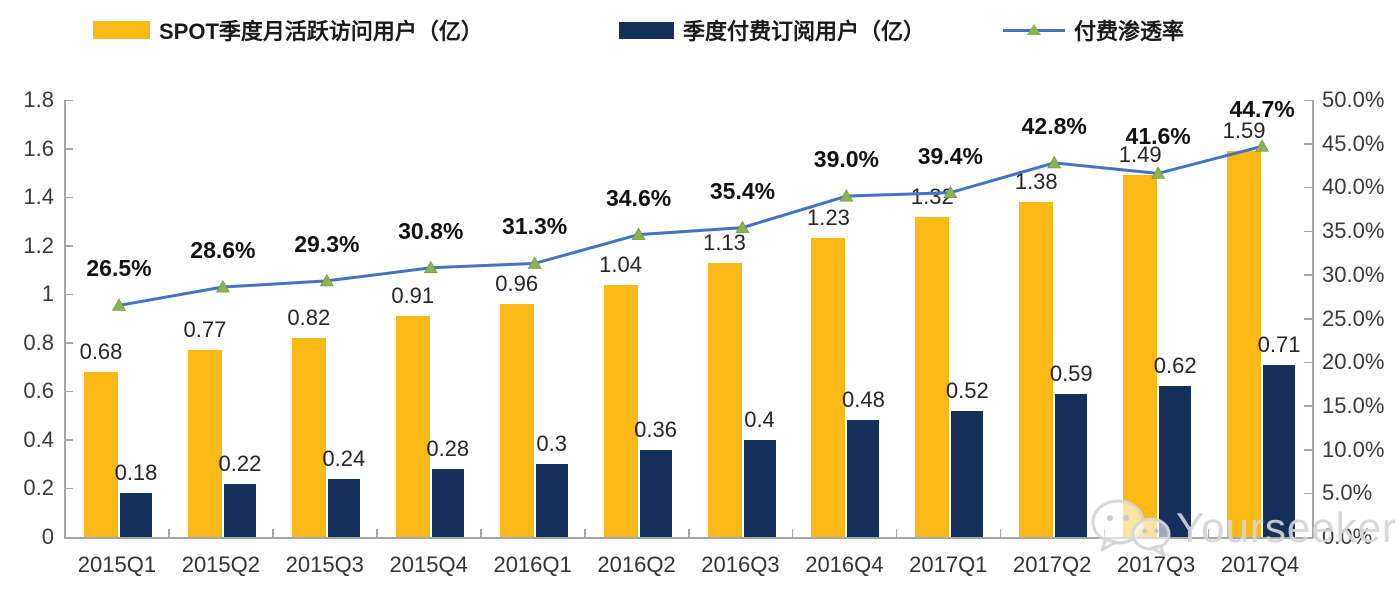 The width and height of the screenshot is (1399, 596). I want to click on mau-bar-2015Q4, so click(412, 426).